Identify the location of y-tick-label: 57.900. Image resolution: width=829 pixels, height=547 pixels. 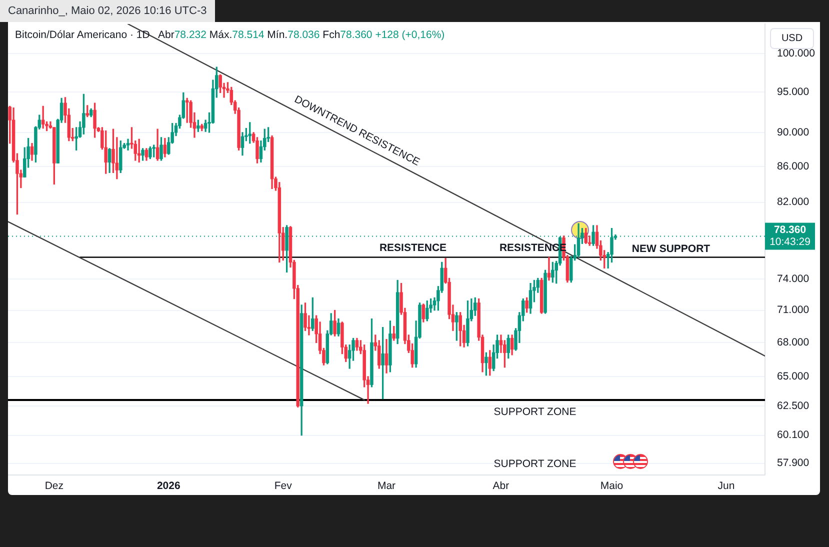
(793, 463).